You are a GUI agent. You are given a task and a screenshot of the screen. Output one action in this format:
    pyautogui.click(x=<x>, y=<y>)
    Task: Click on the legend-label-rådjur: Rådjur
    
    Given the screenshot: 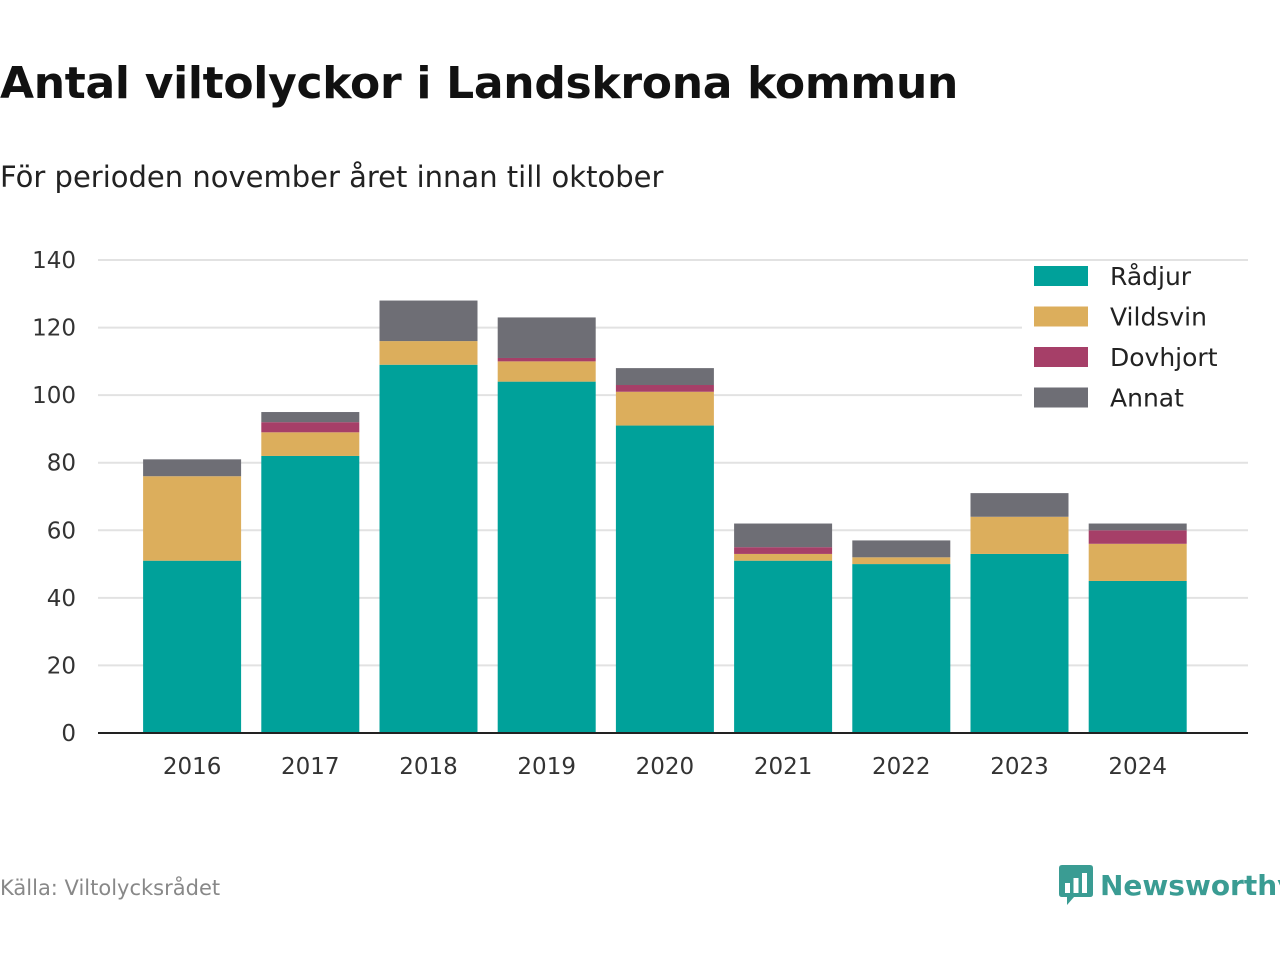 What is the action you would take?
    pyautogui.click(x=1151, y=276)
    